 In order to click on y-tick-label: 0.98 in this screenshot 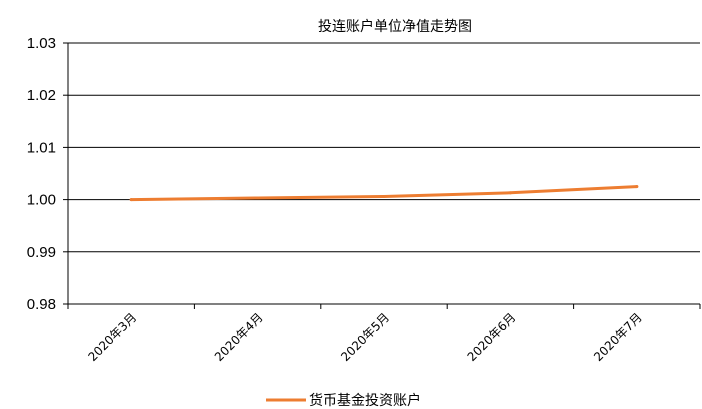, I will do `click(41, 304)`.